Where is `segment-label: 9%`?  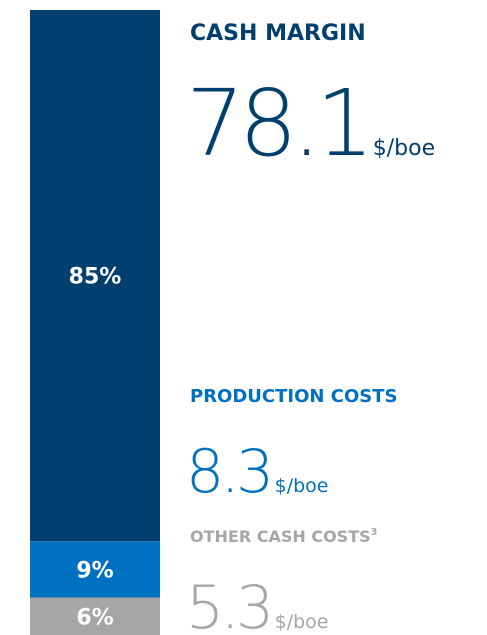
segment-label: 9% is located at coordinates (94, 570).